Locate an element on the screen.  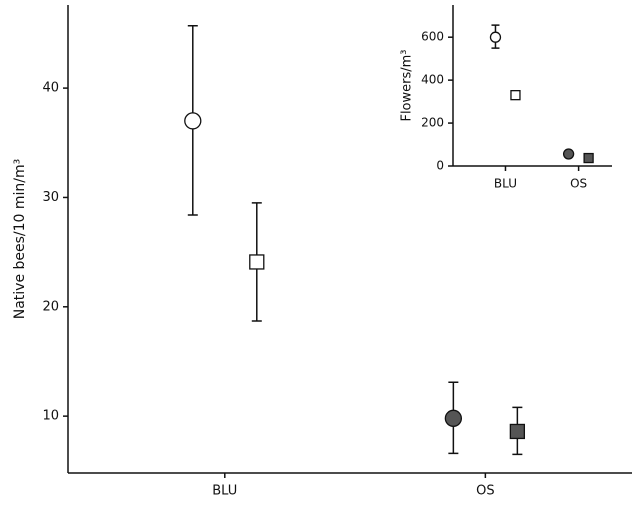
y-tick-label: 40 is located at coordinates (50, 88).